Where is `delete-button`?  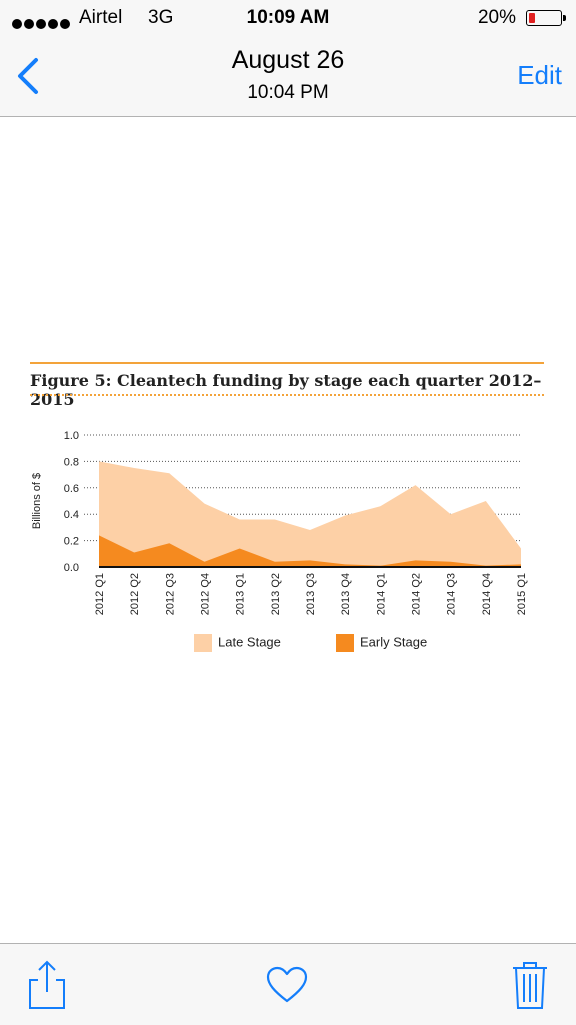 delete-button is located at coordinates (530, 987).